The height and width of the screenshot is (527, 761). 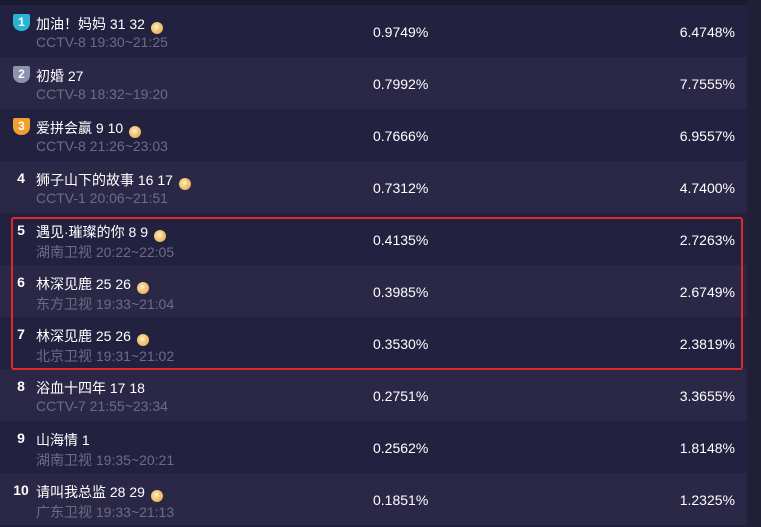 I want to click on show-title: 狮子山下的故事 16 17 ⚡, so click(x=113, y=180).